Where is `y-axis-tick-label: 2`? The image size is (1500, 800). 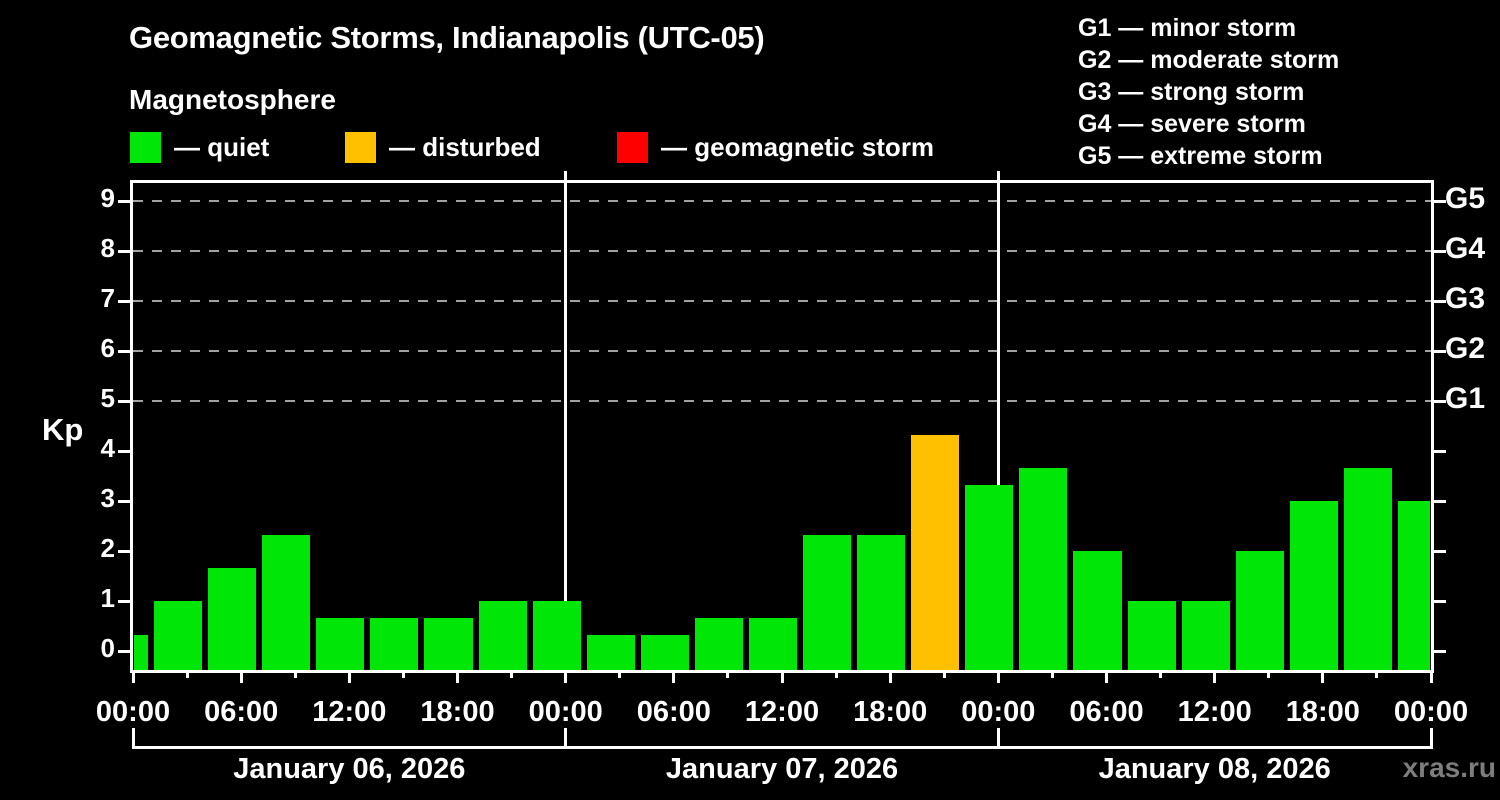
y-axis-tick-label: 2 is located at coordinates (107, 548).